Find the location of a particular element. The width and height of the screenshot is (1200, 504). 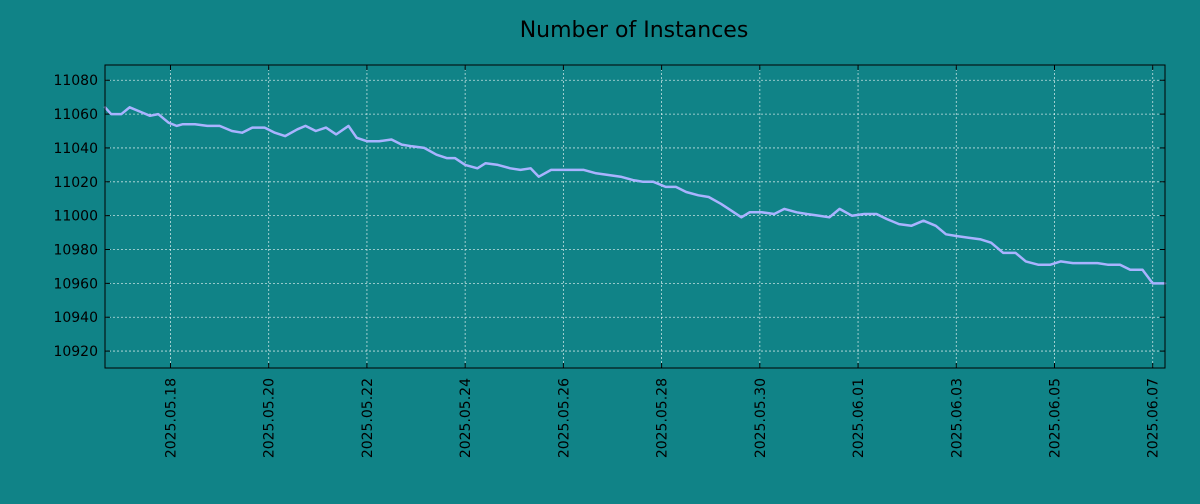

y-tick-label: 11020 is located at coordinates (75, 183).